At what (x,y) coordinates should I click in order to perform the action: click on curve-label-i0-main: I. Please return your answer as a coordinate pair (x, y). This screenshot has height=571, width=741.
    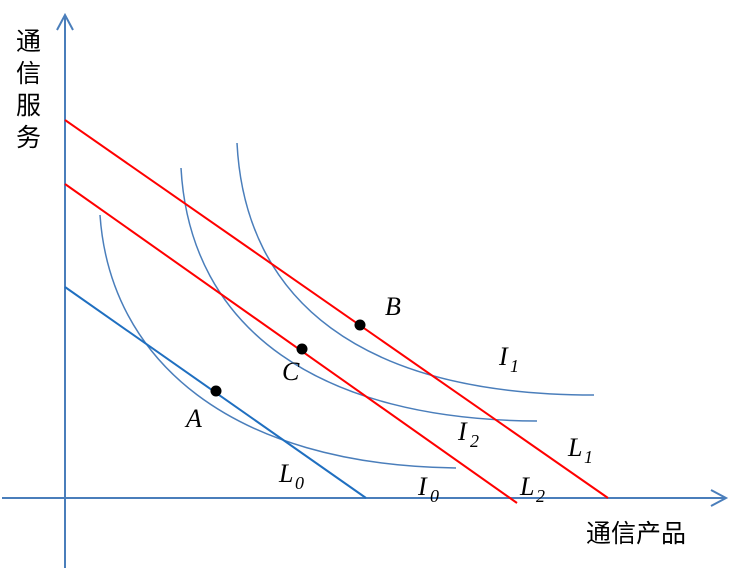
    Looking at the image, I should click on (422, 486).